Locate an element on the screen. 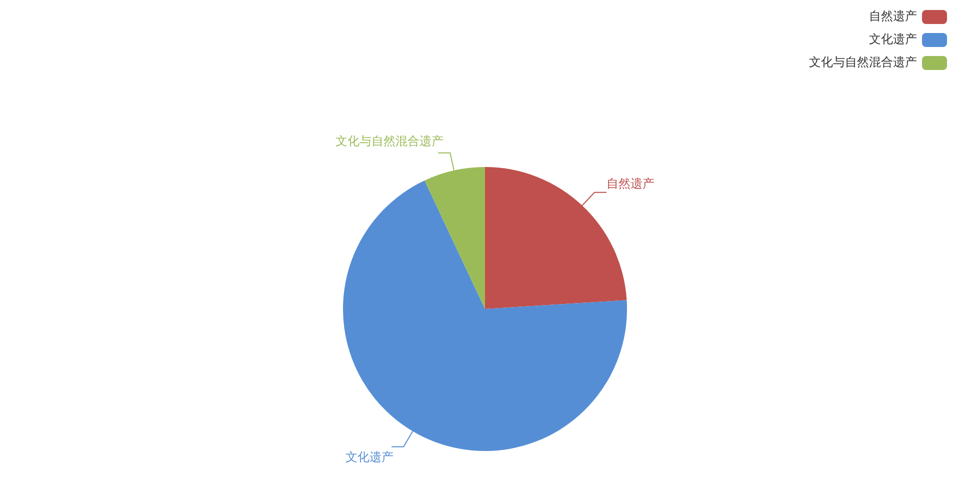  legend-label: 自然遗产 is located at coordinates (893, 16).